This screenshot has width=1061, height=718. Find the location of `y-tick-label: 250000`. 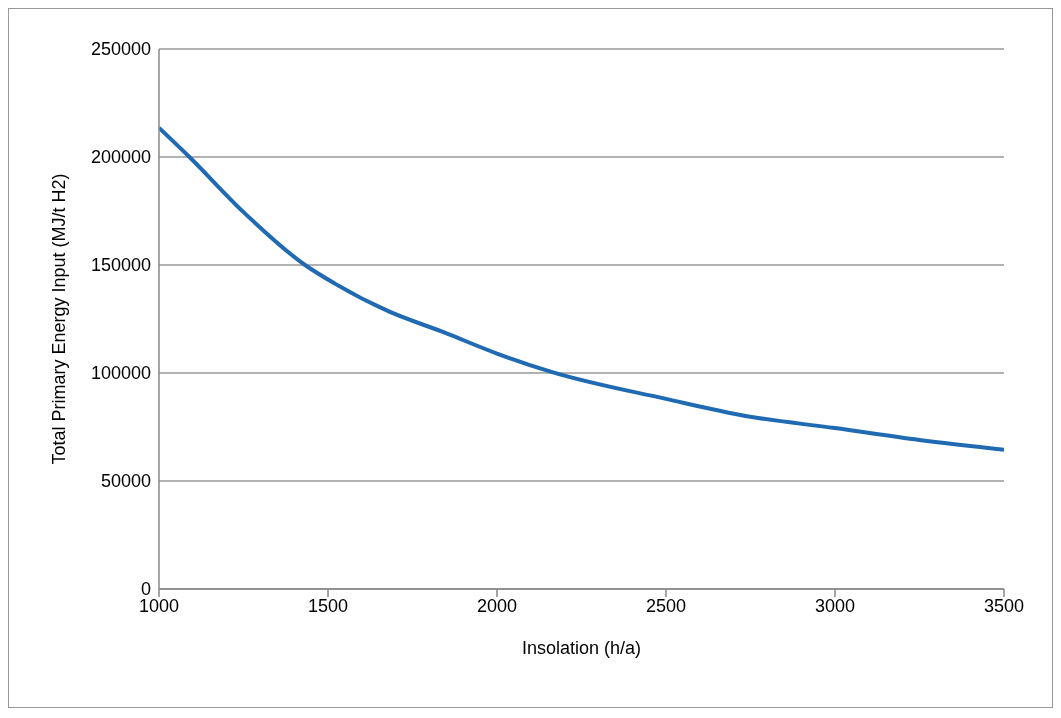

y-tick-label: 250000 is located at coordinates (120, 49).